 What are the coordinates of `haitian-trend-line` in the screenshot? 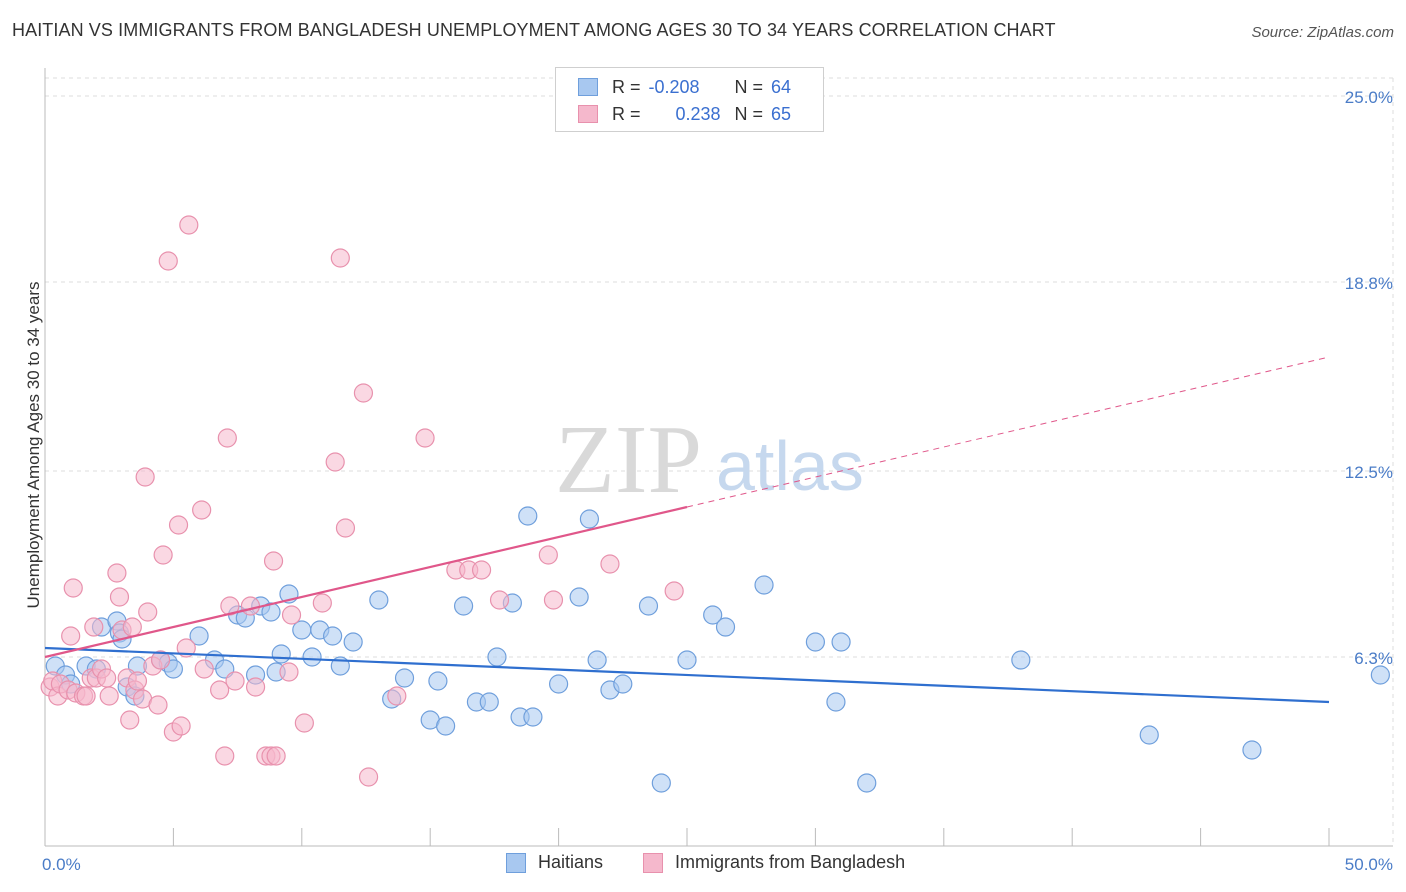 It's located at (687, 675).